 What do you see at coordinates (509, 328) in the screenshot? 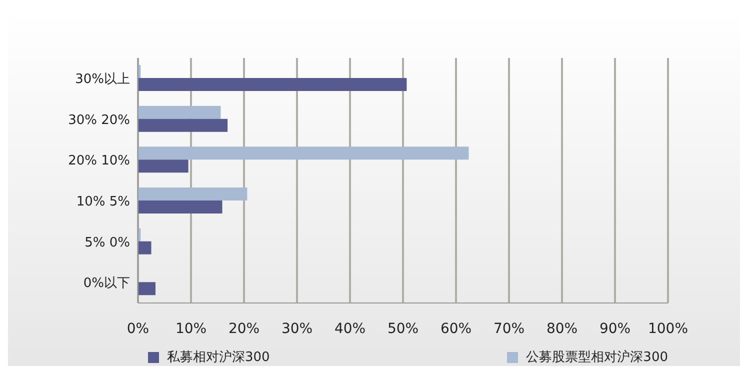
I see `x-tick-label: 70%` at bounding box center [509, 328].